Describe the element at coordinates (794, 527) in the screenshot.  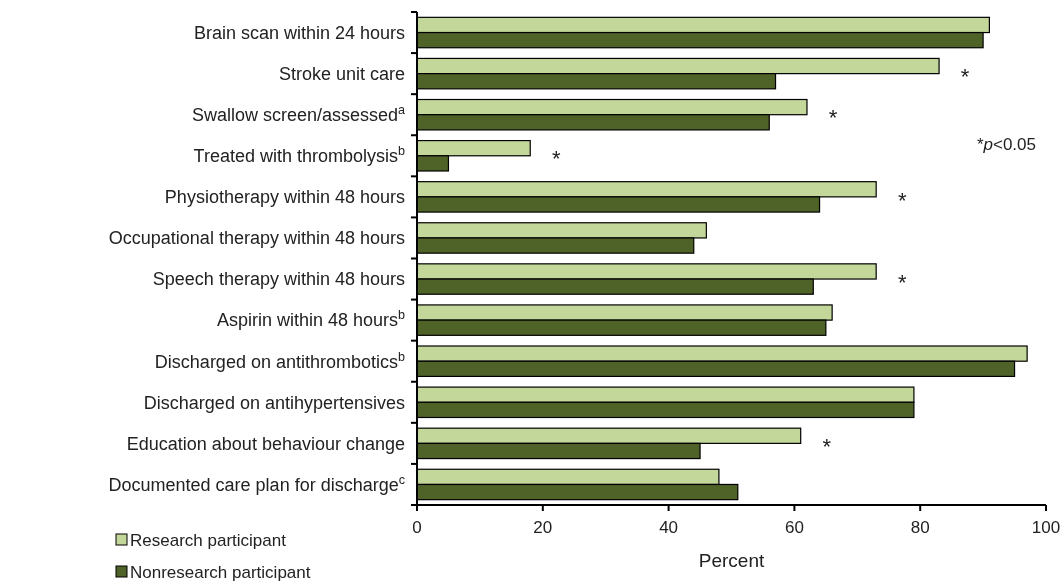
I see `x-tick-label: 60` at that location.